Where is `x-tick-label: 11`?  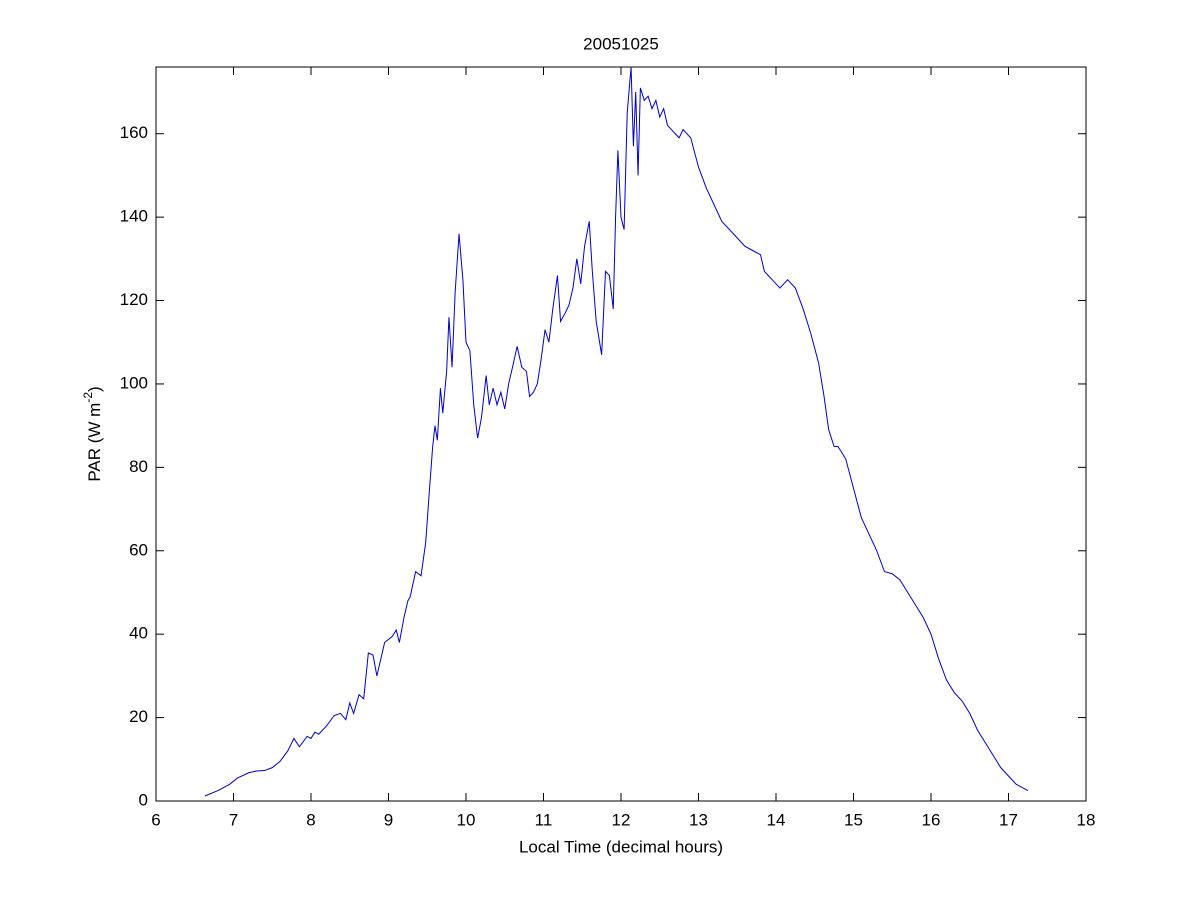
x-tick-label: 11 is located at coordinates (544, 819).